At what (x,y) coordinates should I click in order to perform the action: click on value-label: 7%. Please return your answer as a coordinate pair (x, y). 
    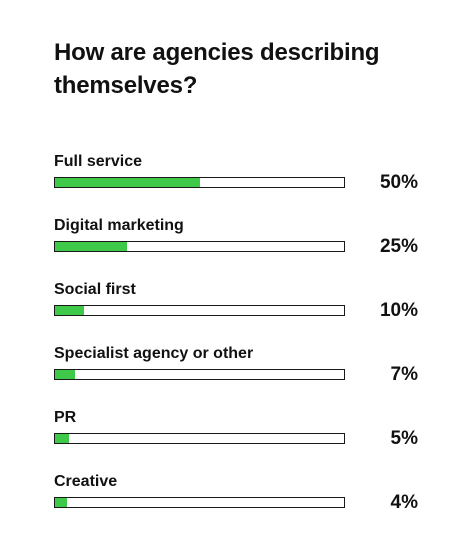
    Looking at the image, I should click on (404, 374).